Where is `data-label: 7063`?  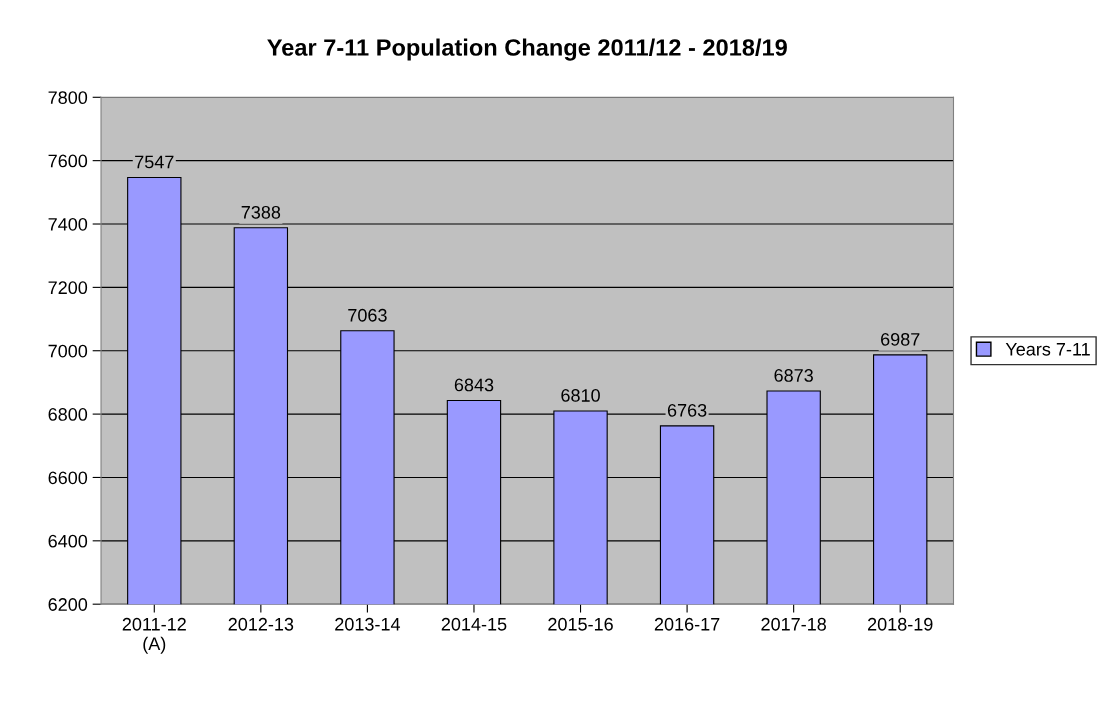
data-label: 7063 is located at coordinates (367, 315).